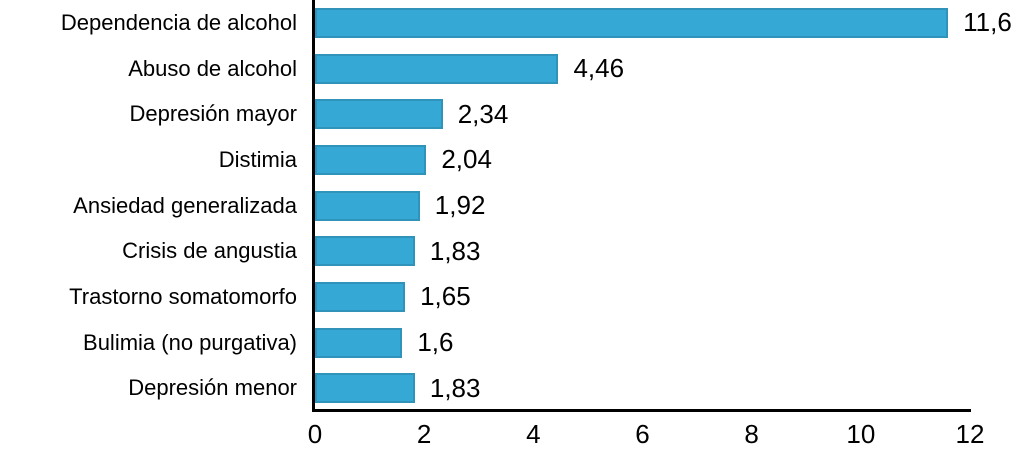  What do you see at coordinates (213, 114) in the screenshot?
I see `category-label: Depresión mayor` at bounding box center [213, 114].